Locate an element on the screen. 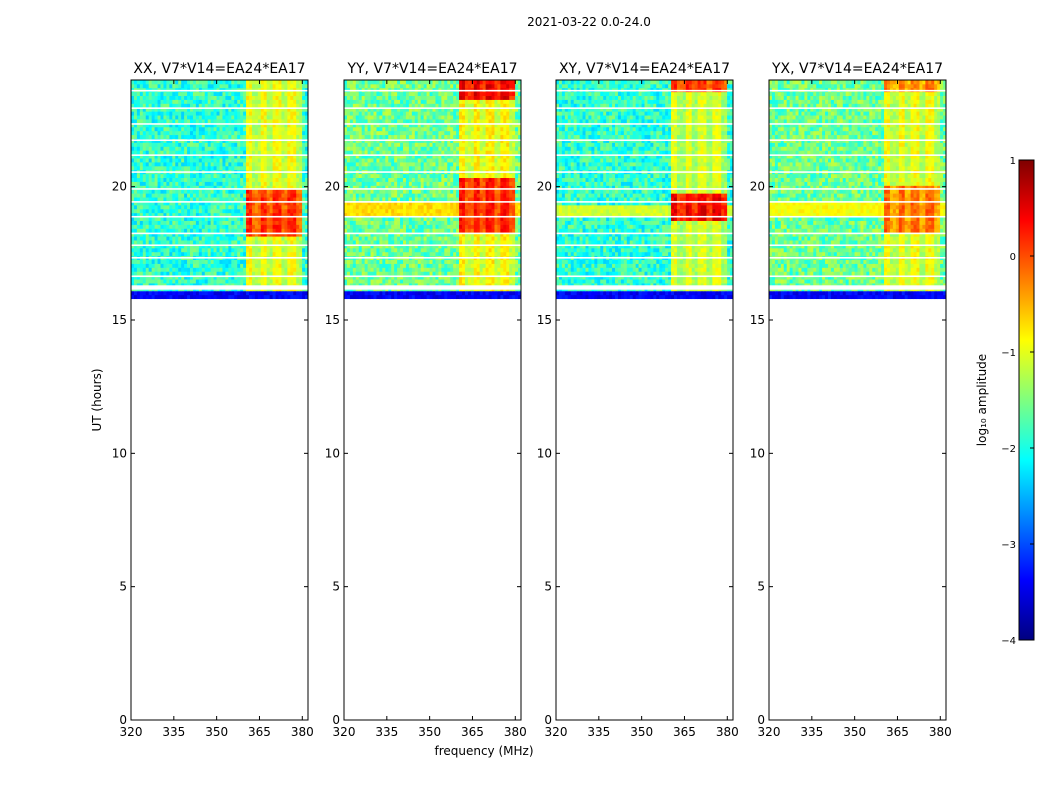  blank-row is located at coordinates (219, 286).